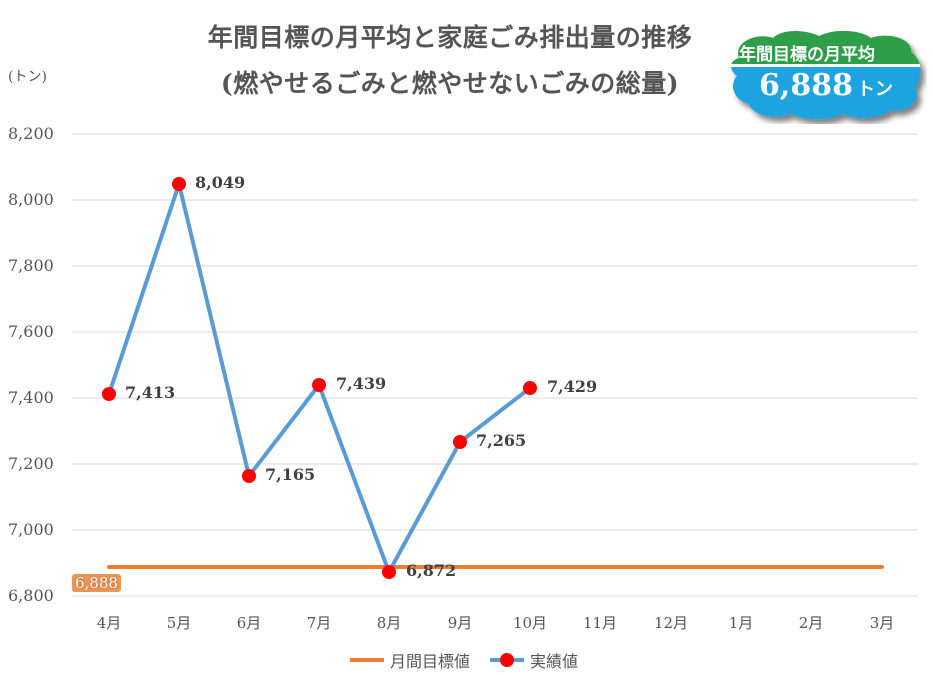  What do you see at coordinates (530, 623) in the screenshot?
I see `x-tick: 10月` at bounding box center [530, 623].